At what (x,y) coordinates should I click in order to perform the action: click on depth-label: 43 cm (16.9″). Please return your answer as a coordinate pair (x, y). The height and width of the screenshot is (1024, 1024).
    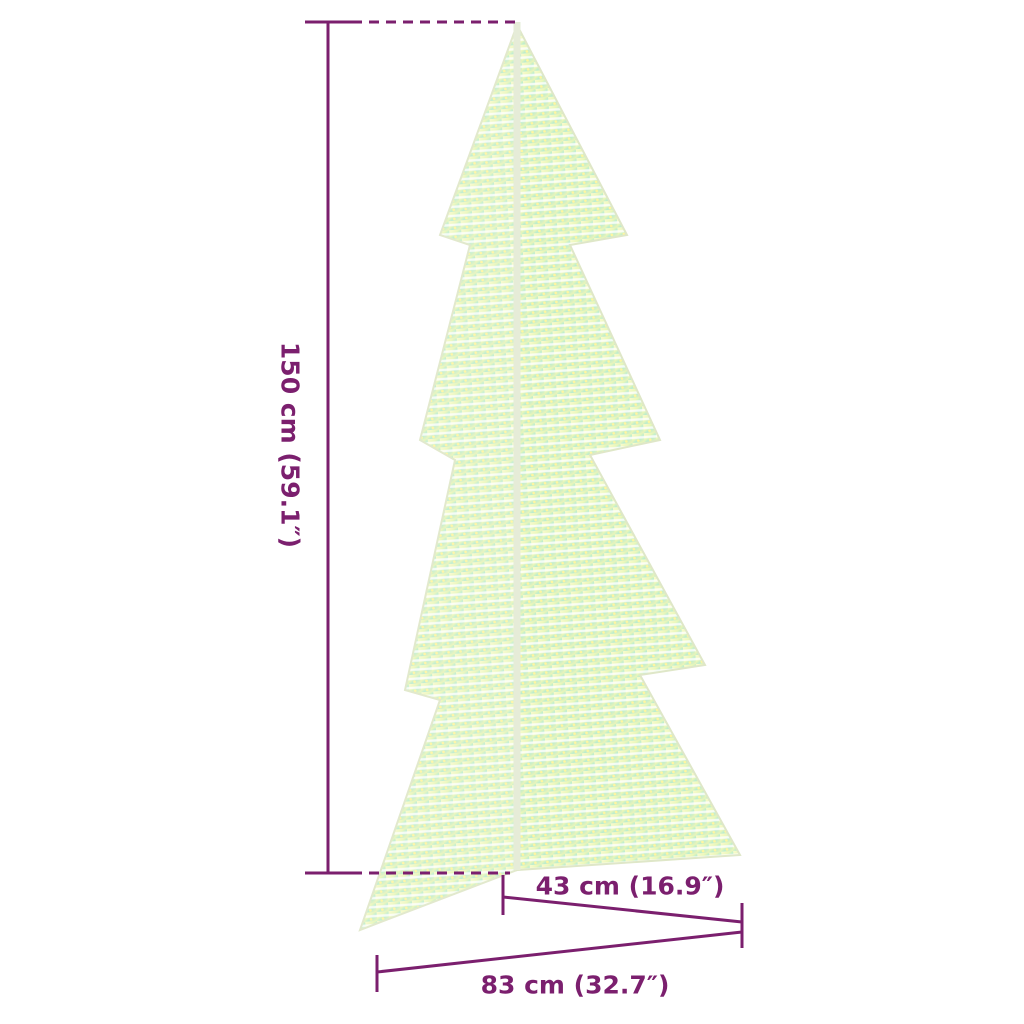
    Looking at the image, I should click on (630, 886).